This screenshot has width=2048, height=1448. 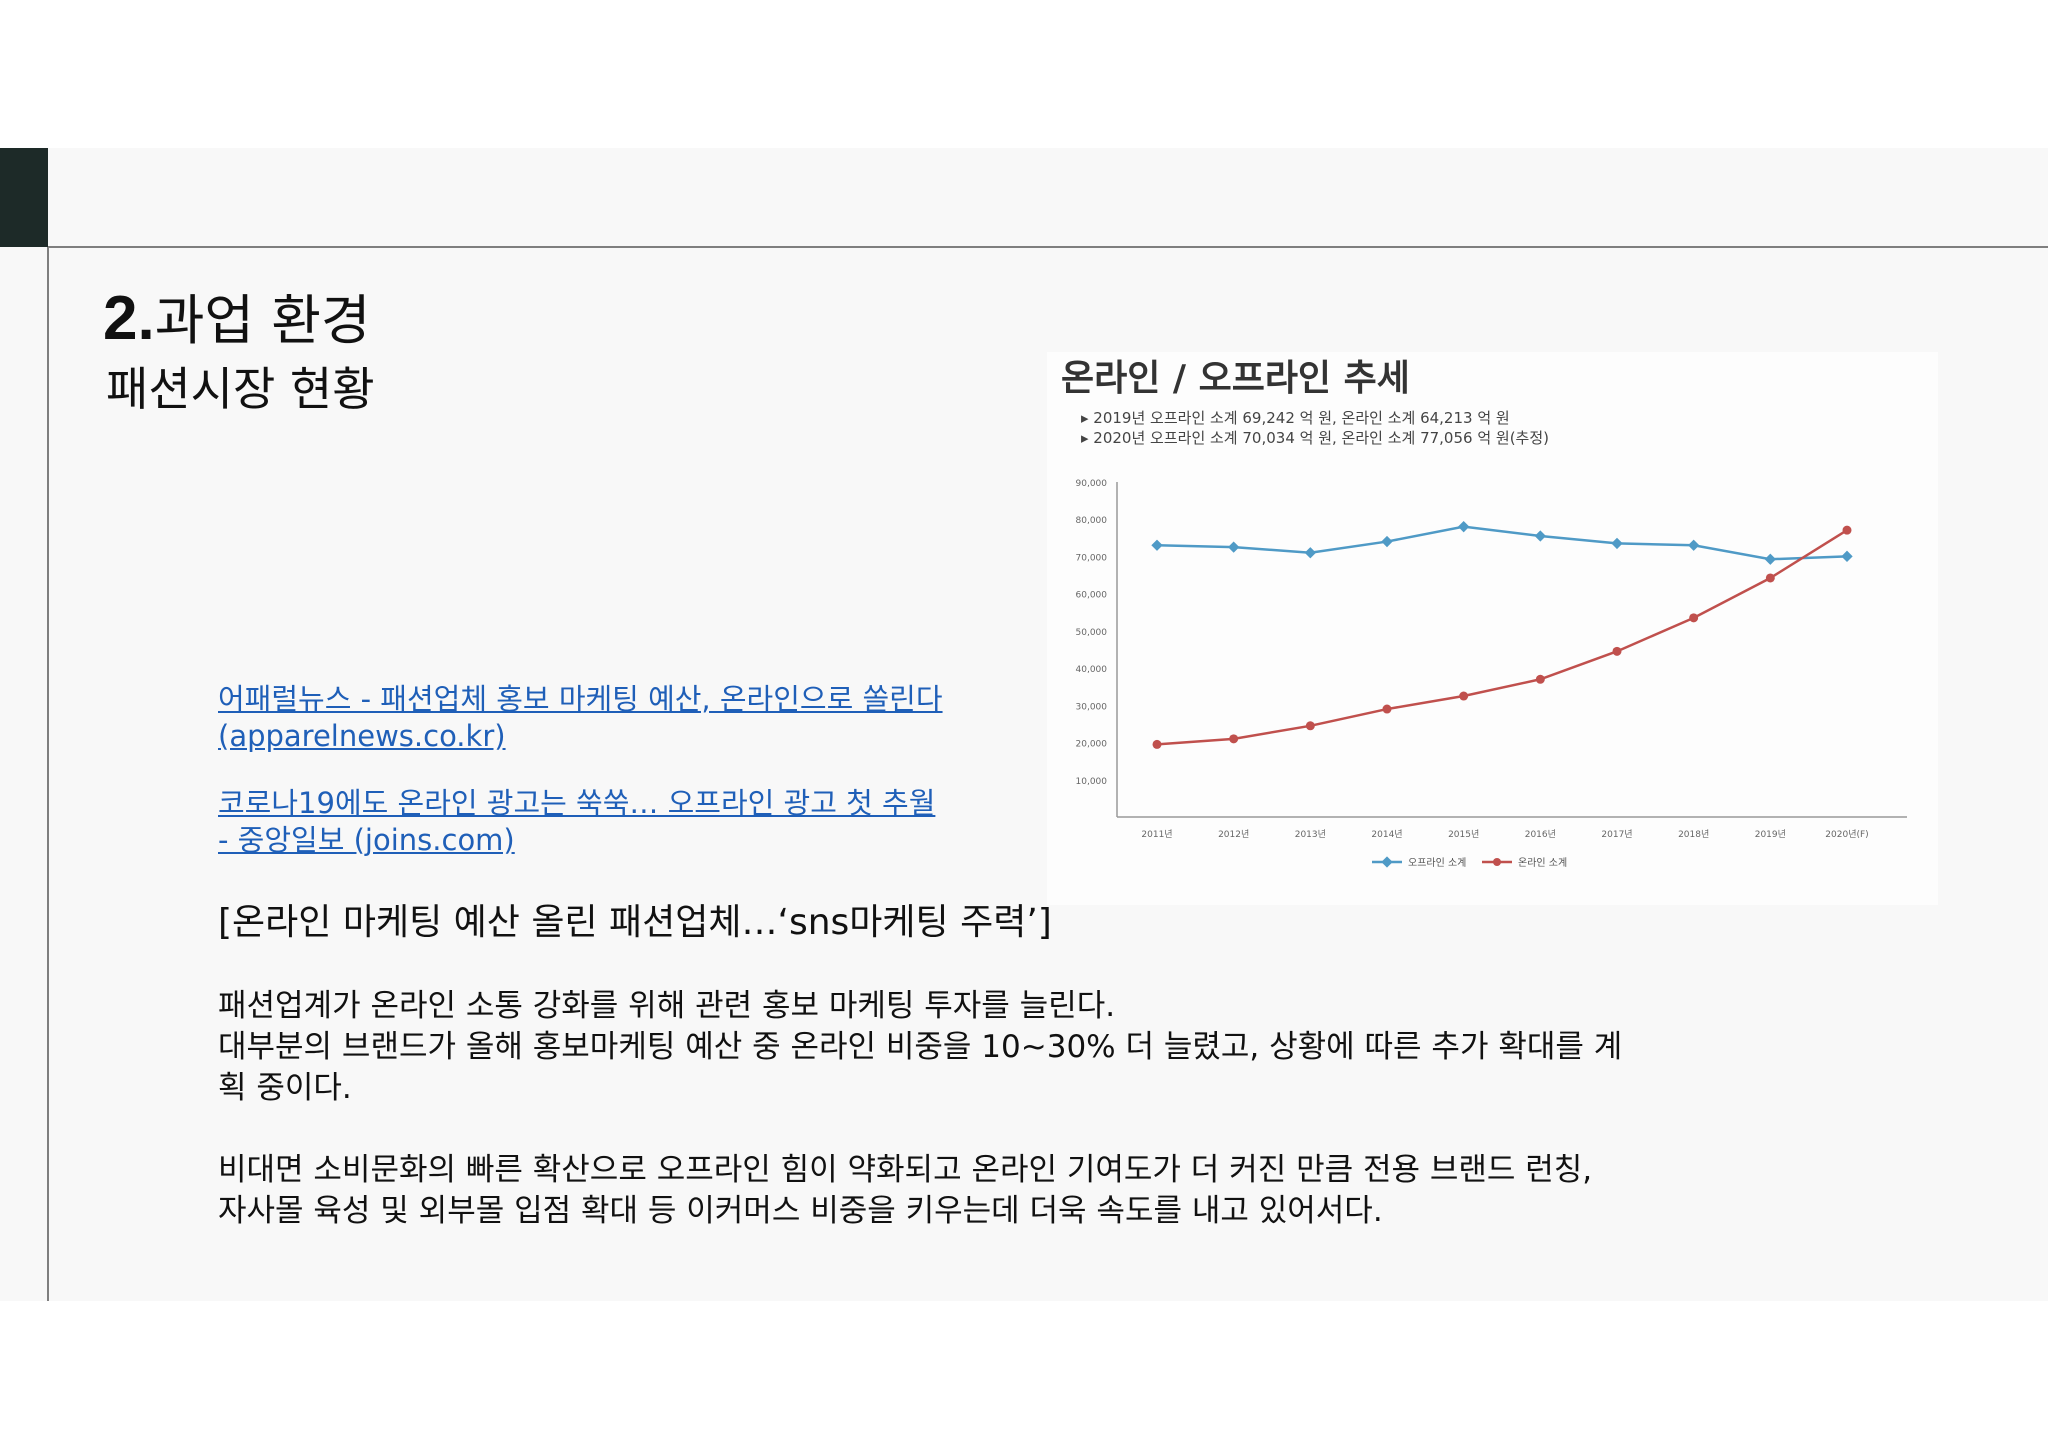 I want to click on link-line: 어패럴뉴스 - 패션업체 홍보 마케팅 예산, 온라인으로 쏠린다, so click(x=580, y=699).